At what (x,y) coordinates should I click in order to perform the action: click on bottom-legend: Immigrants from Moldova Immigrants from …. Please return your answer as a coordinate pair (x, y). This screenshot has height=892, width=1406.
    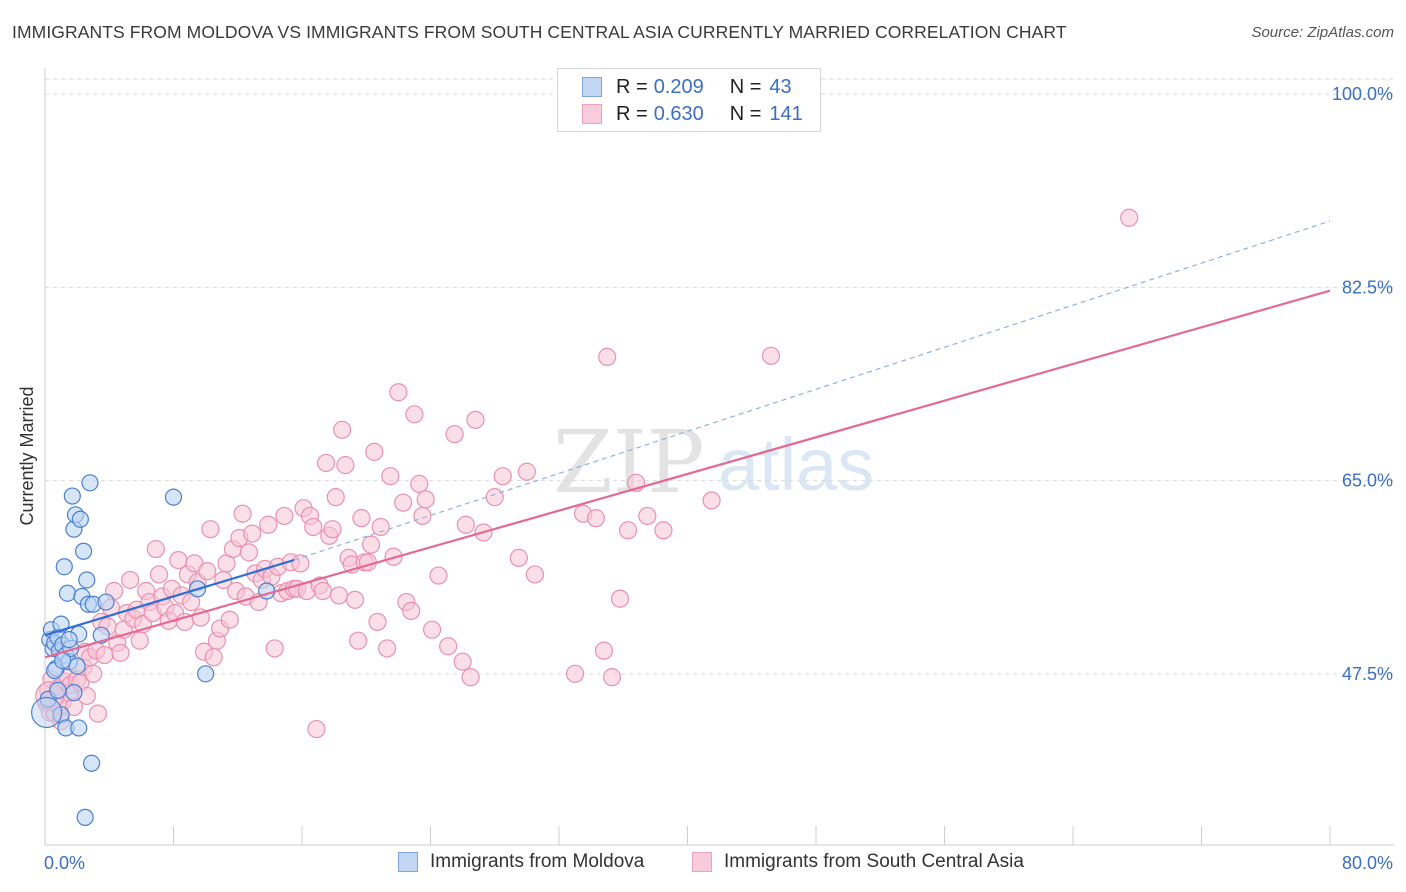
    Looking at the image, I should click on (703, 864).